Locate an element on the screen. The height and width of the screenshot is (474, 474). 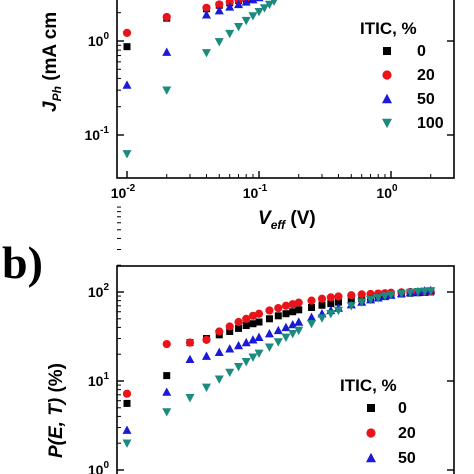
panel-a-legend-item-100: 100 is located at coordinates (413, 123).